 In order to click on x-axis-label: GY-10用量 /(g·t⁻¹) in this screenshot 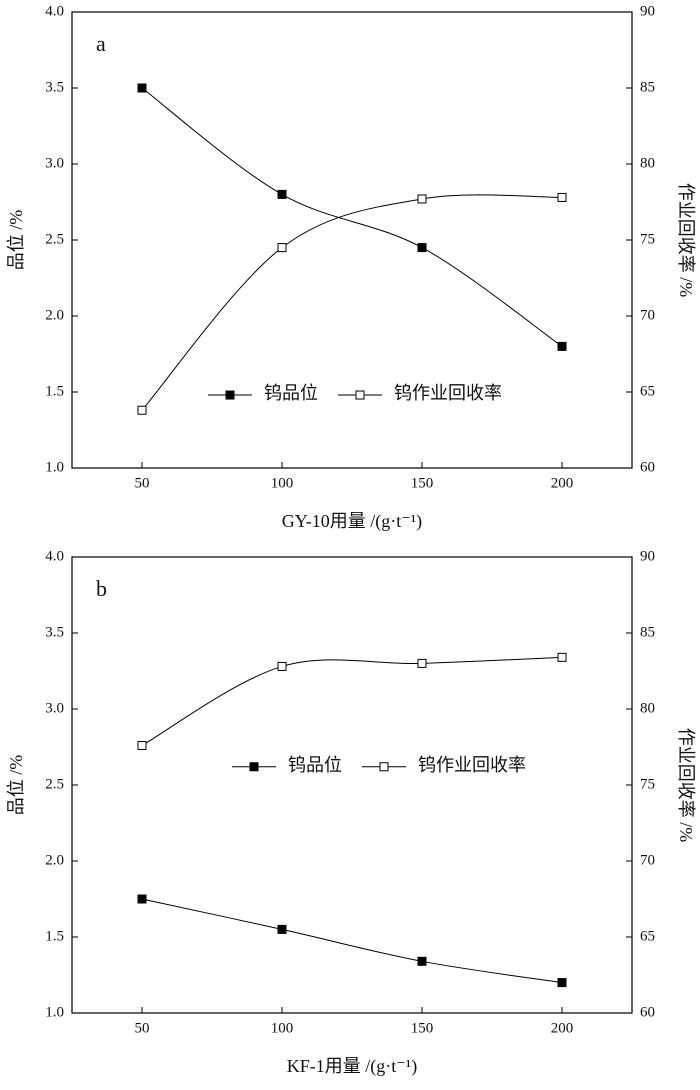, I will do `click(352, 521)`.